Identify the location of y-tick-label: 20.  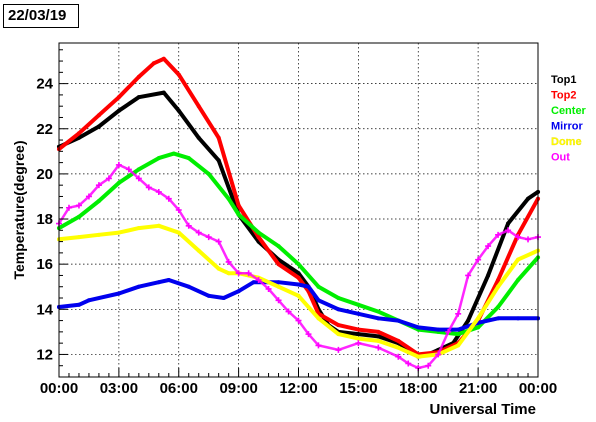
(44, 174).